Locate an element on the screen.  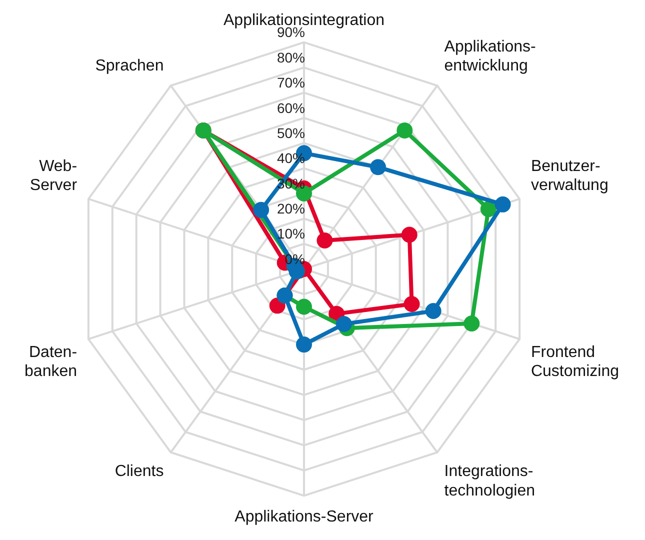
y-tick-label: 60% is located at coordinates (290, 108).